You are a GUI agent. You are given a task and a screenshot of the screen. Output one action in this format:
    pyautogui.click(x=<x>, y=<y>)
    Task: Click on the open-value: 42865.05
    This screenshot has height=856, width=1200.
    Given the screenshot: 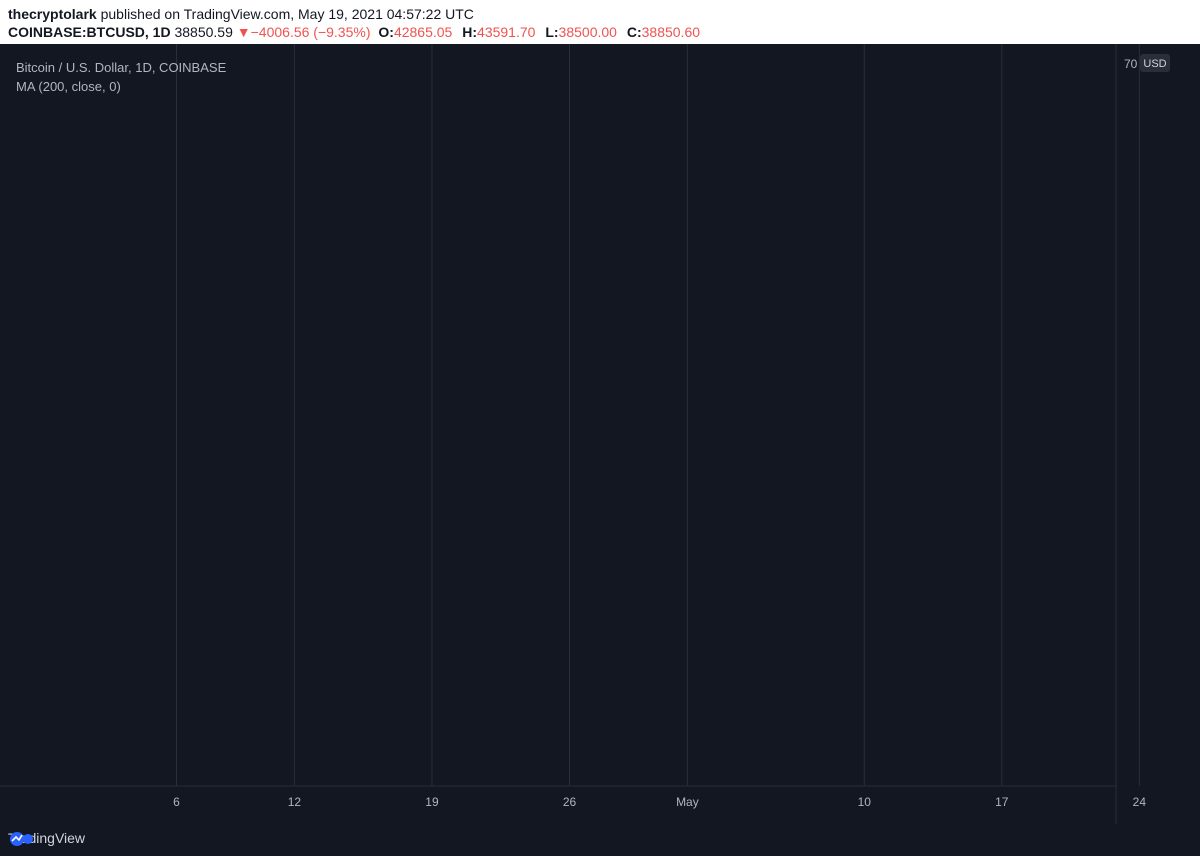 What is the action you would take?
    pyautogui.click(x=423, y=32)
    